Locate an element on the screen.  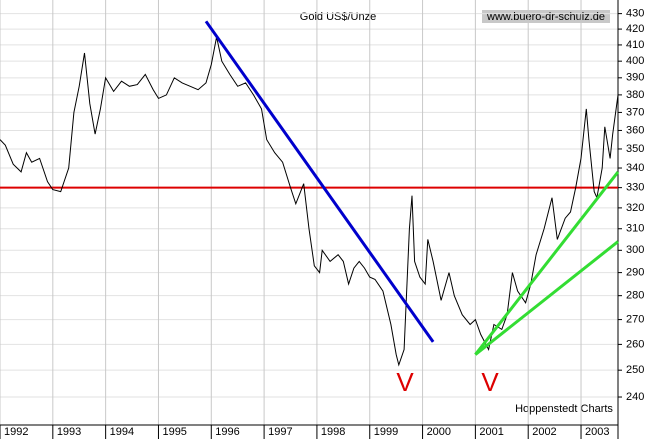
x-tick-label: 1996 is located at coordinates (227, 432).